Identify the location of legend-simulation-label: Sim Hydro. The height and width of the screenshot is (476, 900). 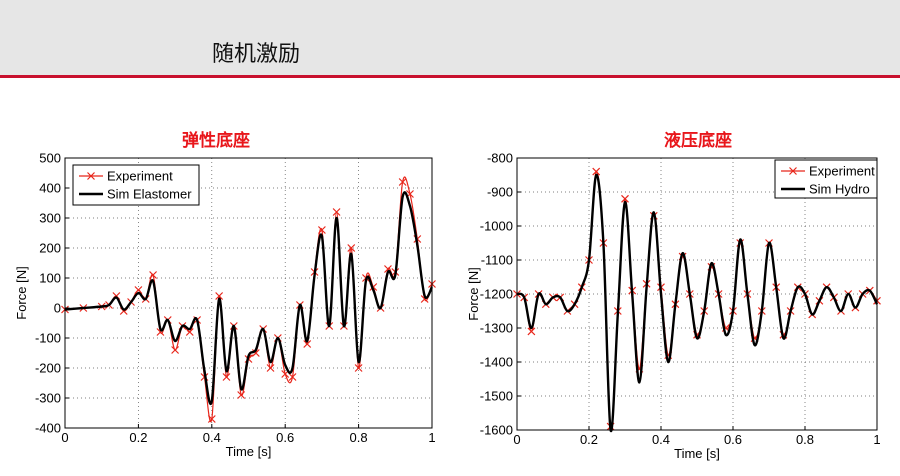
(839, 189).